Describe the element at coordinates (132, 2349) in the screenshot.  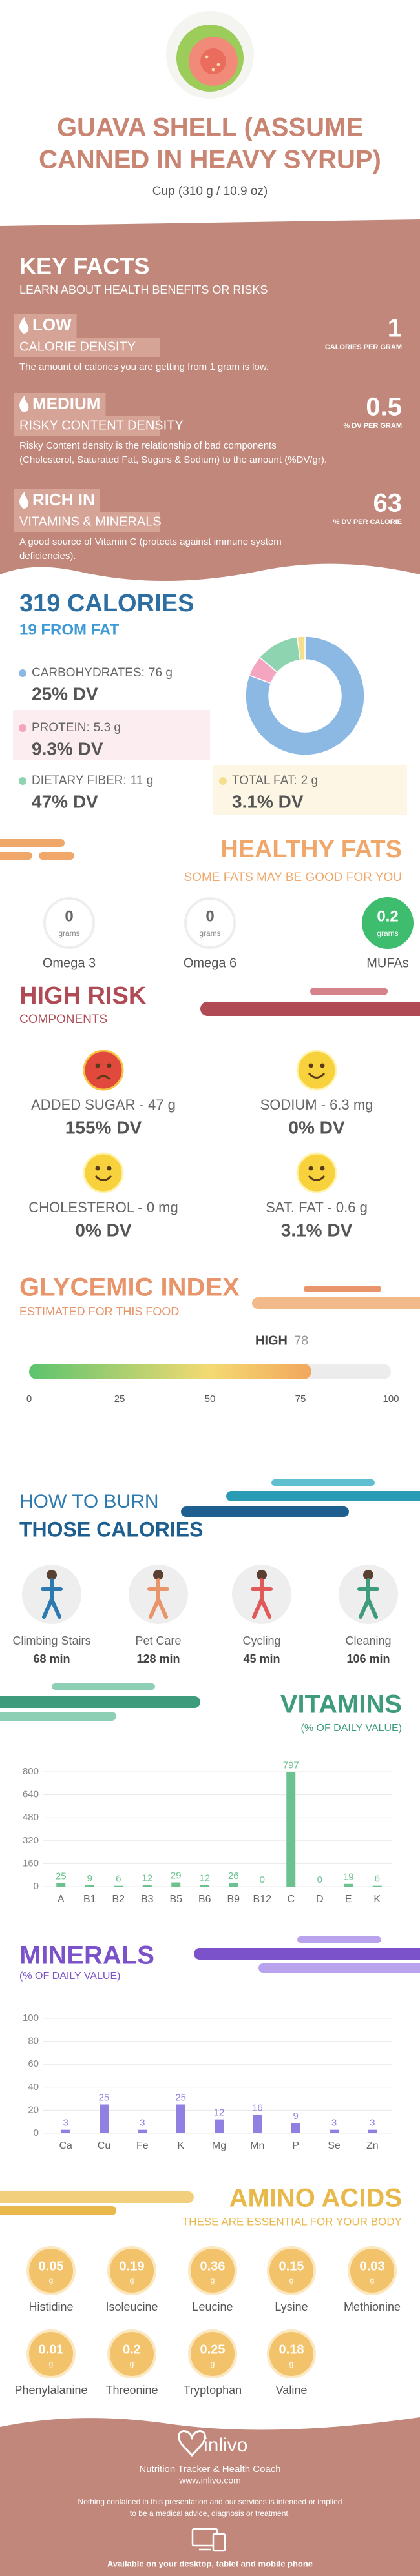
I see `amino-value: 0.2` at that location.